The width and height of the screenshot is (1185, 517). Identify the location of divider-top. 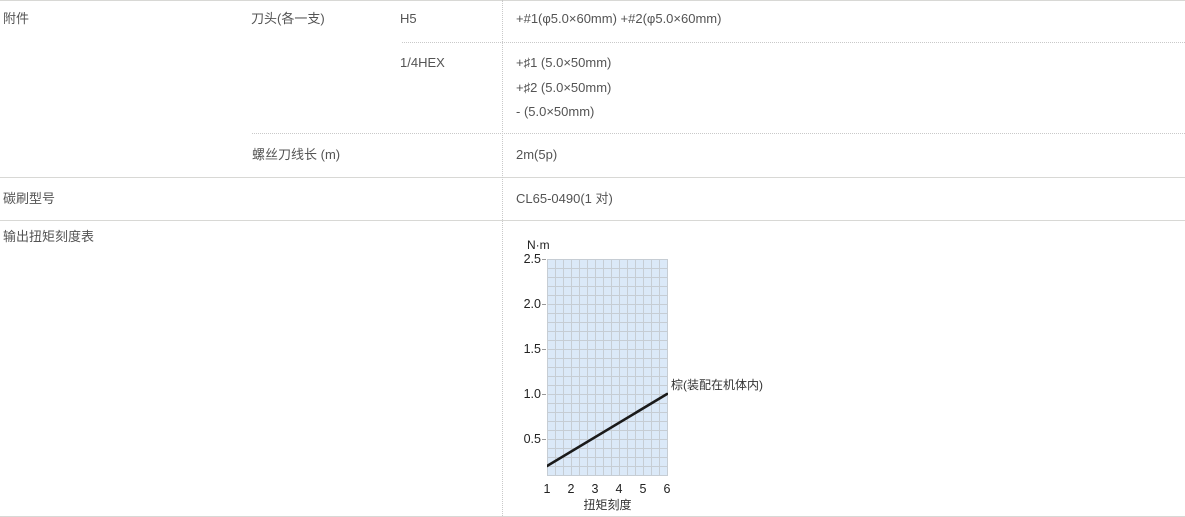
(592, 0).